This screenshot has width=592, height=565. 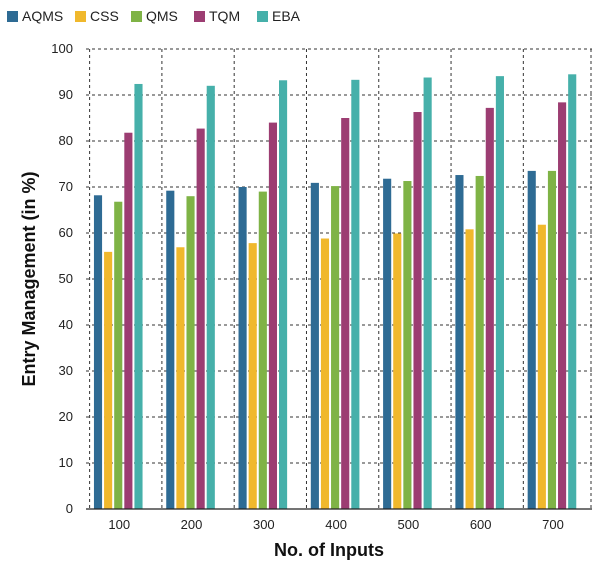 I want to click on legend-label-css: CSS, so click(x=104, y=16).